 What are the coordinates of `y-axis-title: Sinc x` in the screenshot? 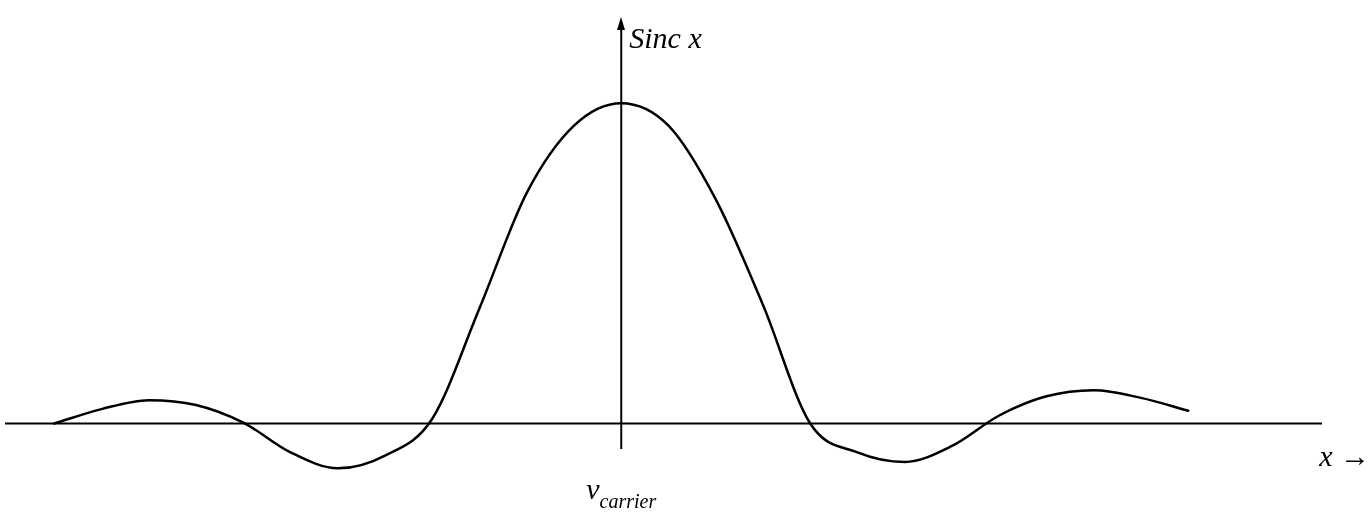 It's located at (666, 37).